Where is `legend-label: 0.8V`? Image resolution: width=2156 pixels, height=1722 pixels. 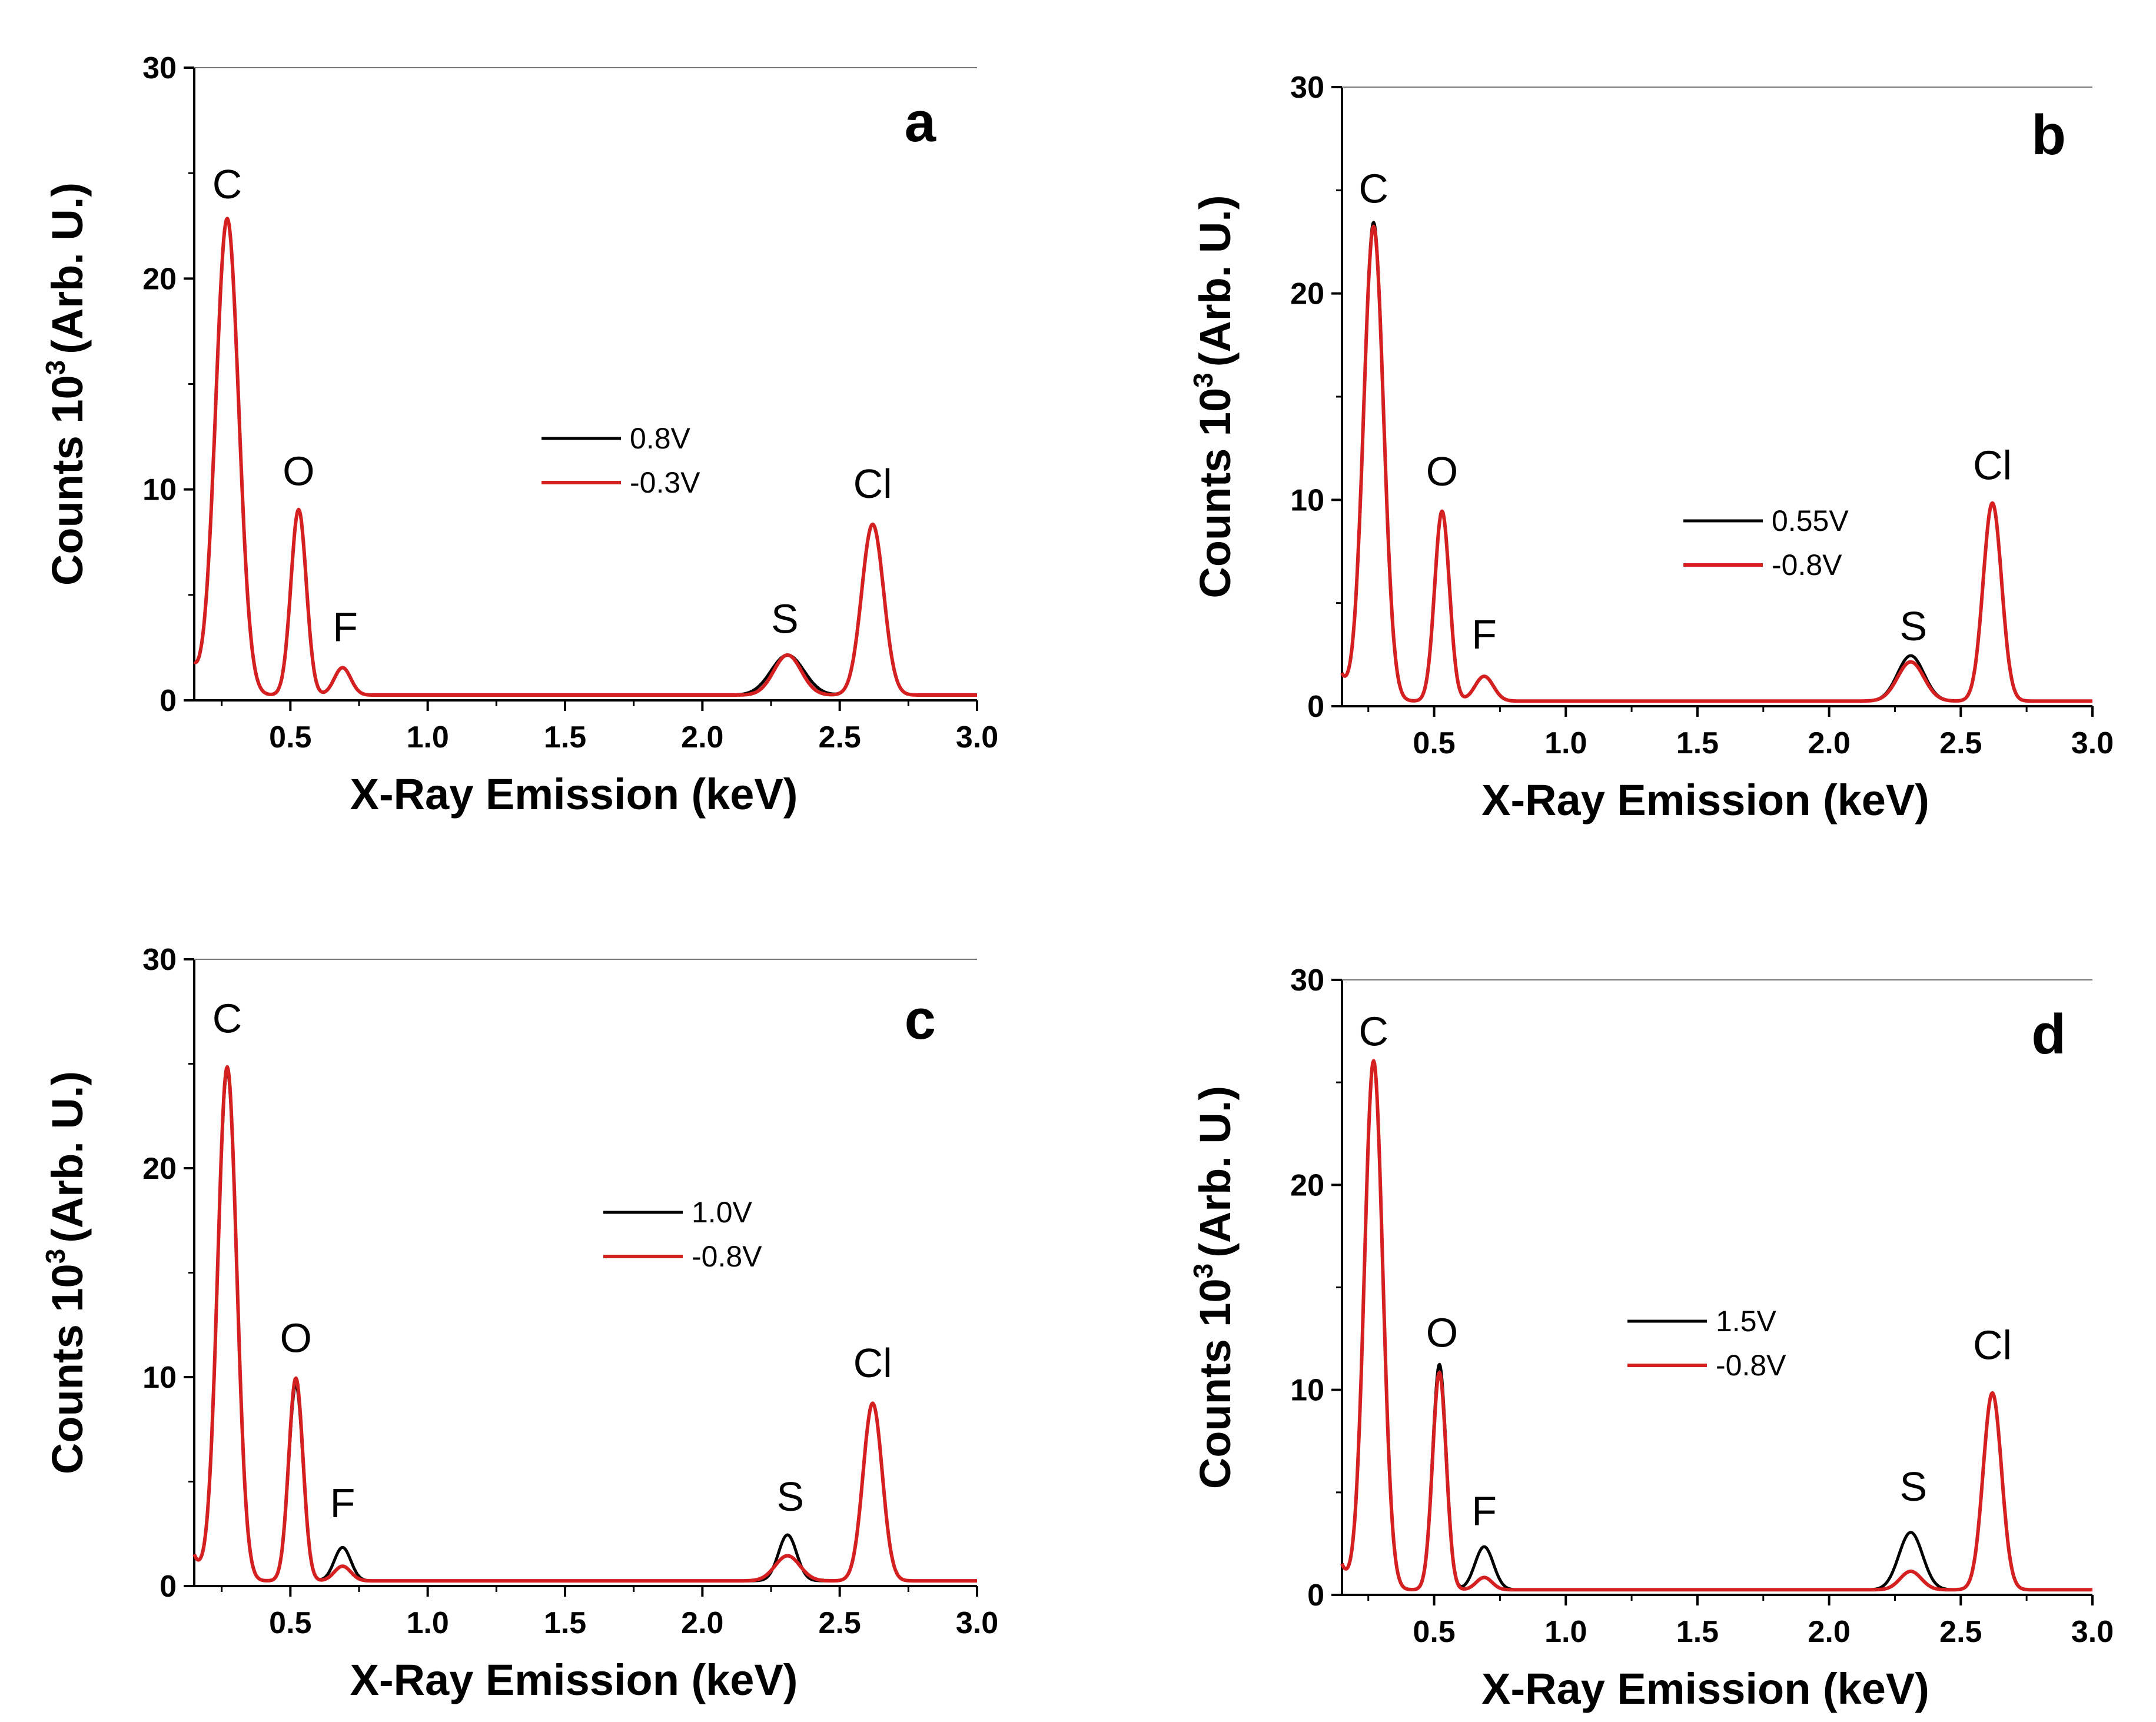 legend-label: 0.8V is located at coordinates (660, 438).